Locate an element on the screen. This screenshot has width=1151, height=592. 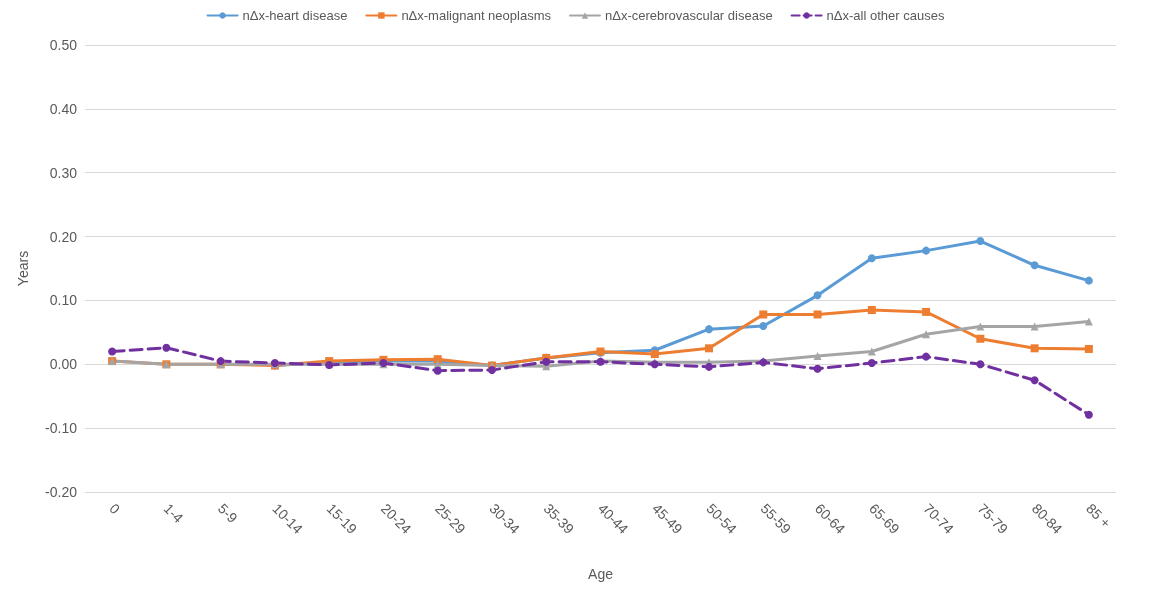
y-tick-label: 0.10 is located at coordinates (63, 300).